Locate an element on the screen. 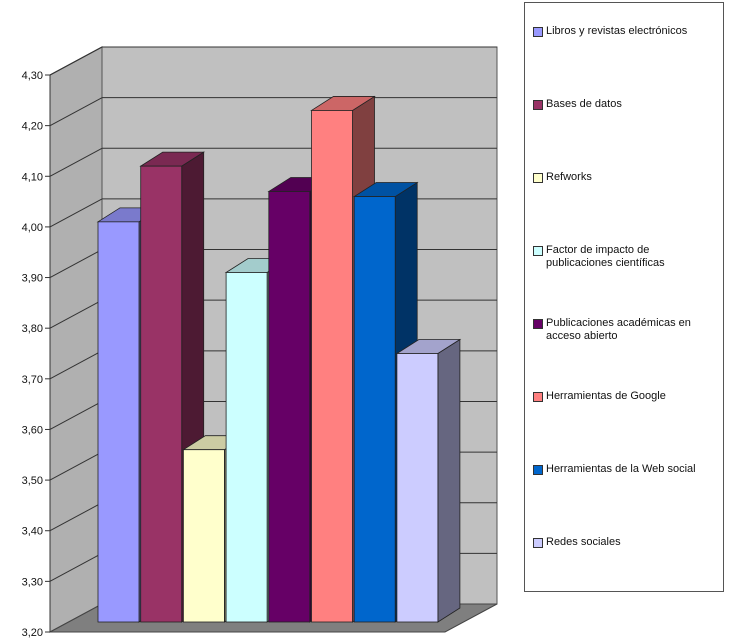 This screenshot has height=639, width=732. legend-label: Herramientas de la Web social is located at coordinates (621, 469).